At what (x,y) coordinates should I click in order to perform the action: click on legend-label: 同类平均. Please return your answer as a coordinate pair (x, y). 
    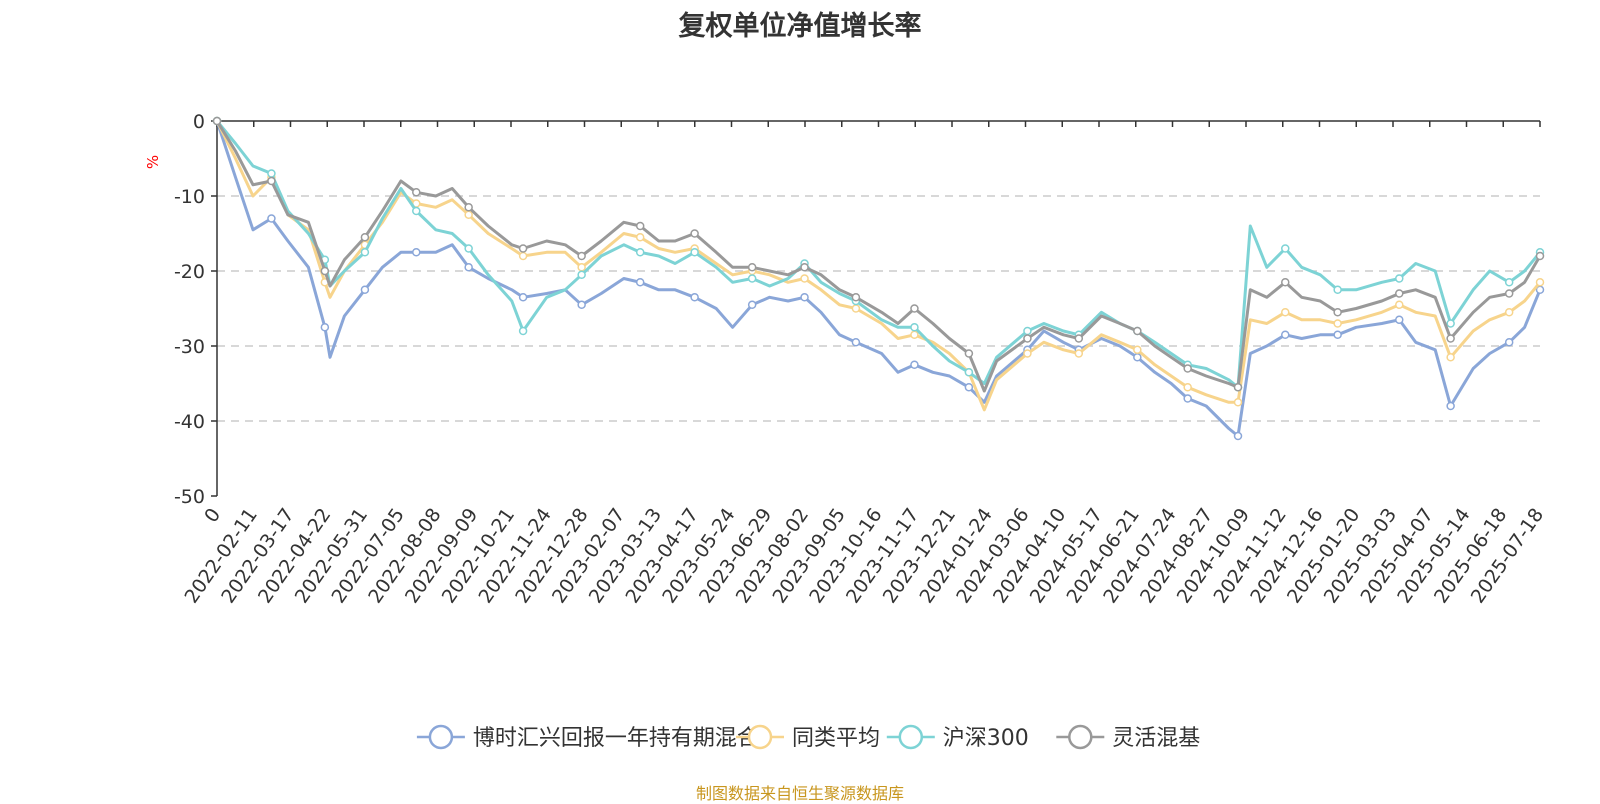
    Looking at the image, I should click on (836, 738).